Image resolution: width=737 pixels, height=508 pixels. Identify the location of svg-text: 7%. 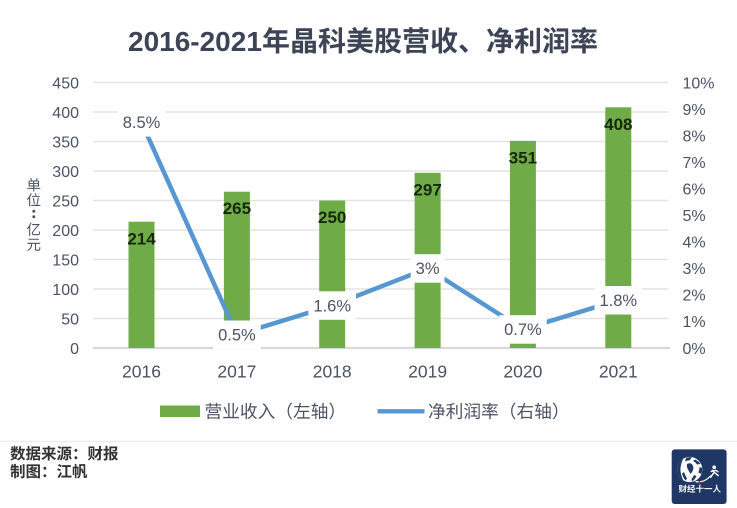
(694, 163).